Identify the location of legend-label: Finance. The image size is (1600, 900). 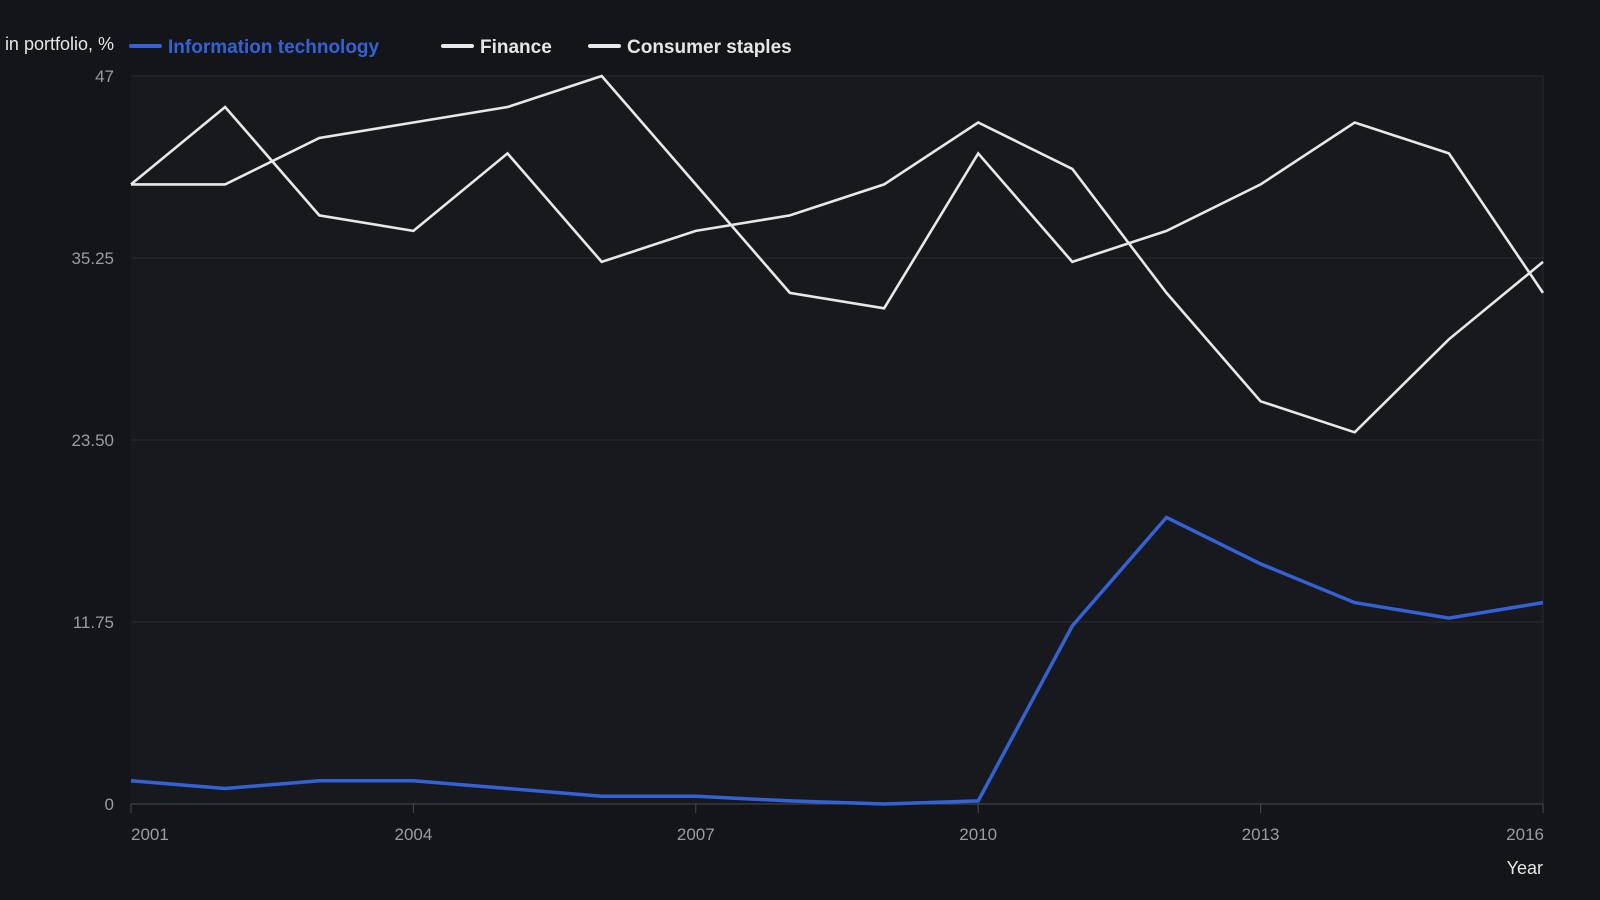
(516, 47).